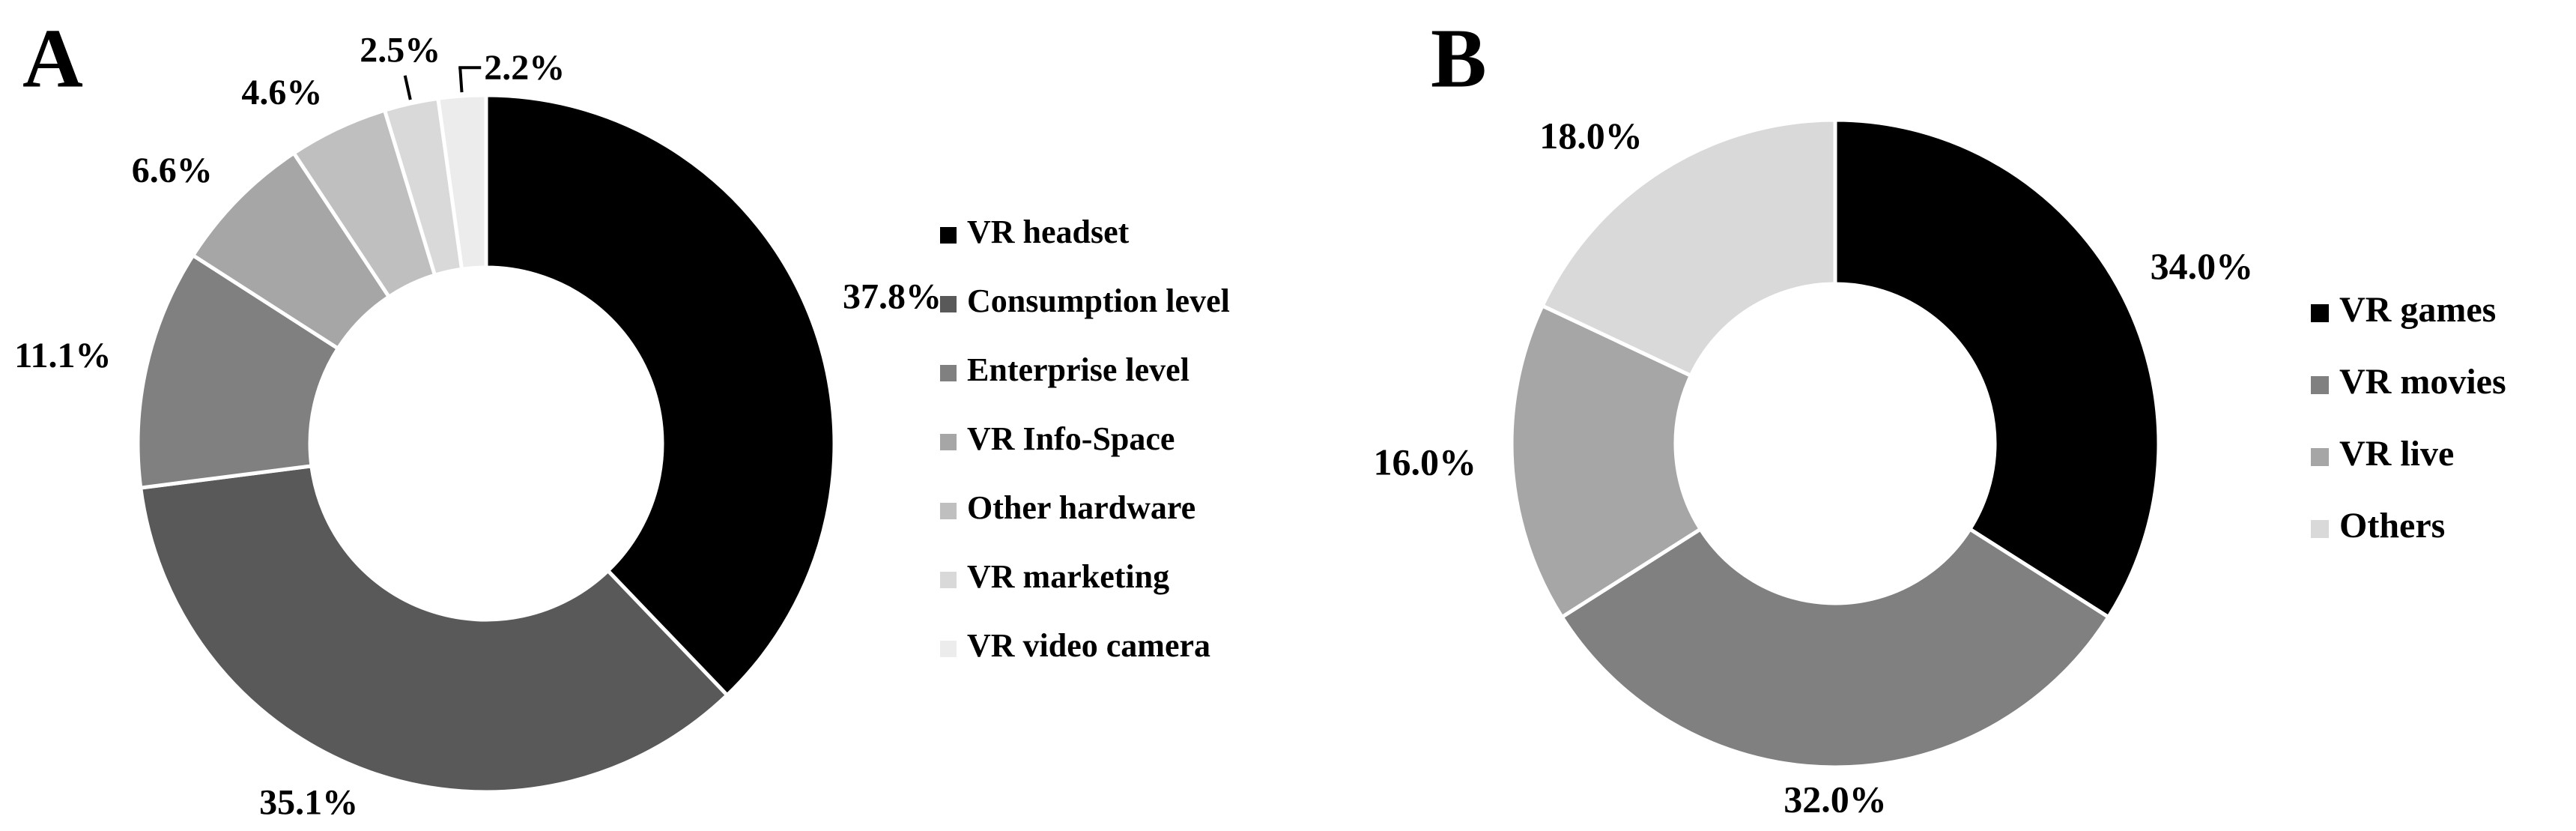  What do you see at coordinates (524, 68) in the screenshot?
I see `data-label: 2.2%` at bounding box center [524, 68].